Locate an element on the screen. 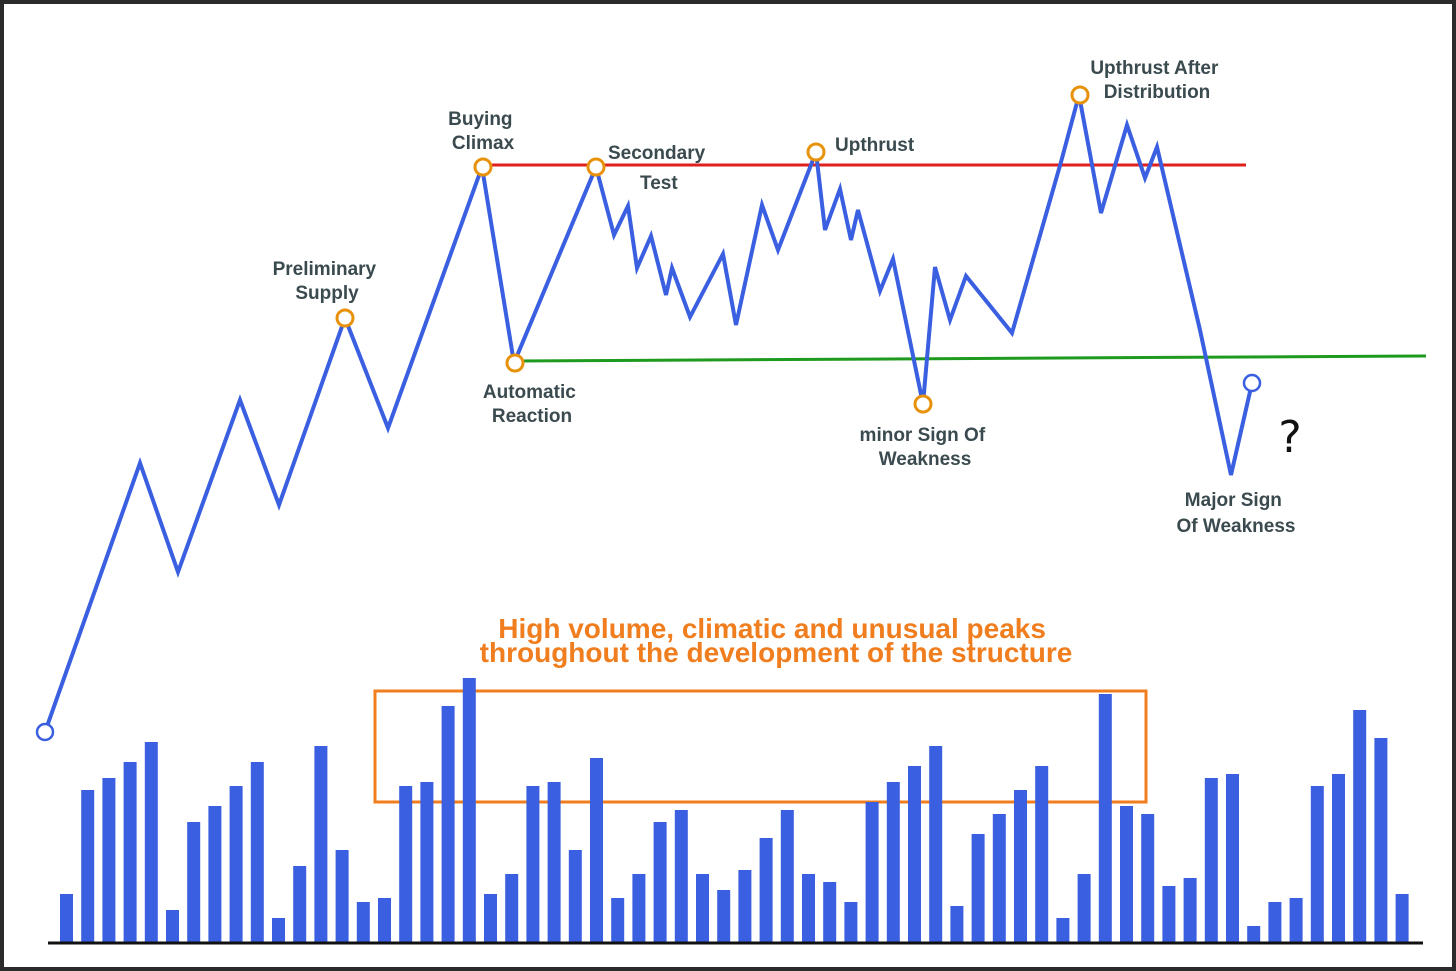 The height and width of the screenshot is (971, 1456). preliminary-supply-label: Preliminary Supply is located at coordinates (327, 281).